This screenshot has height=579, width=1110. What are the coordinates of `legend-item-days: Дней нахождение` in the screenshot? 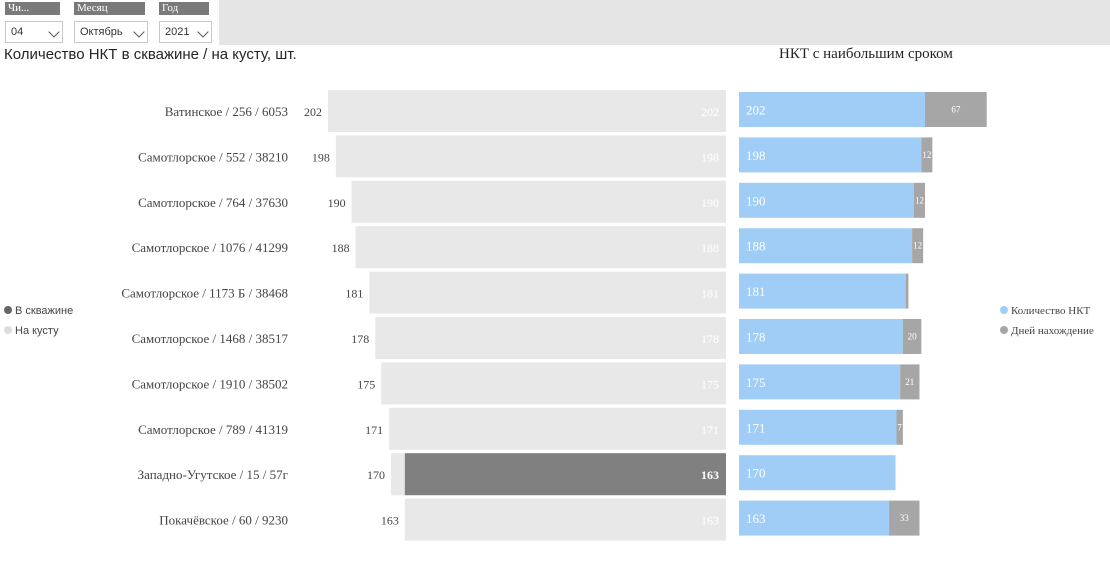 It's located at (1047, 331).